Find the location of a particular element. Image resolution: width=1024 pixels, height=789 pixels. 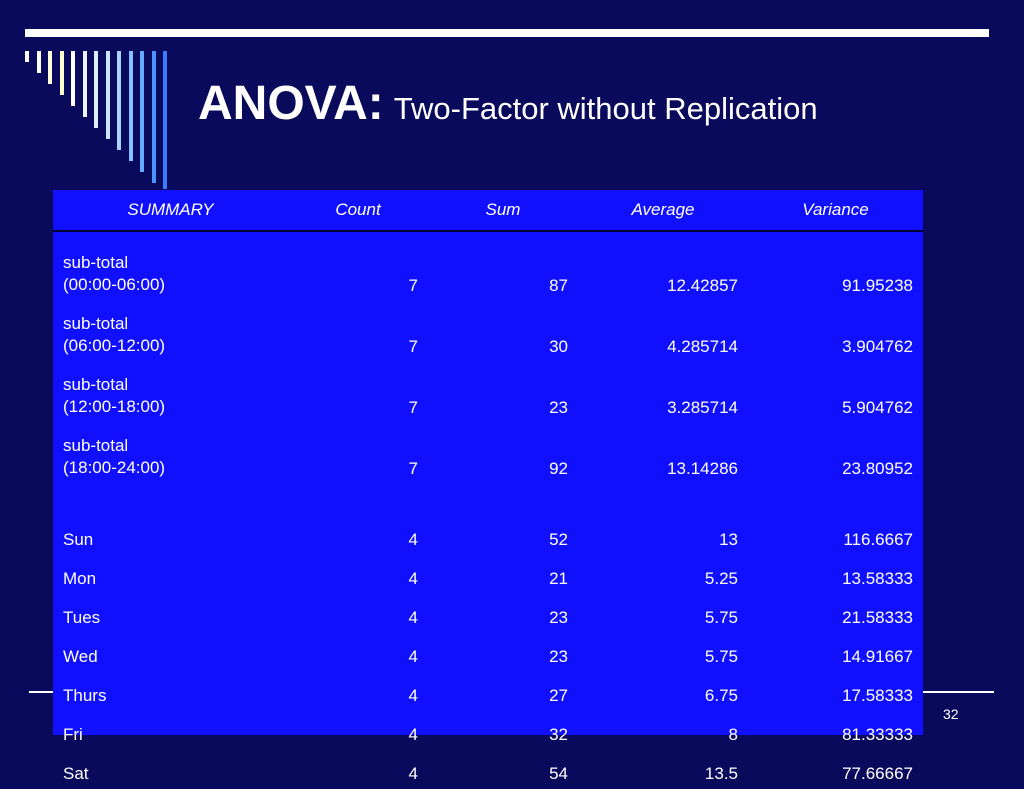

cell-average: 13.14286 is located at coordinates (702, 468).